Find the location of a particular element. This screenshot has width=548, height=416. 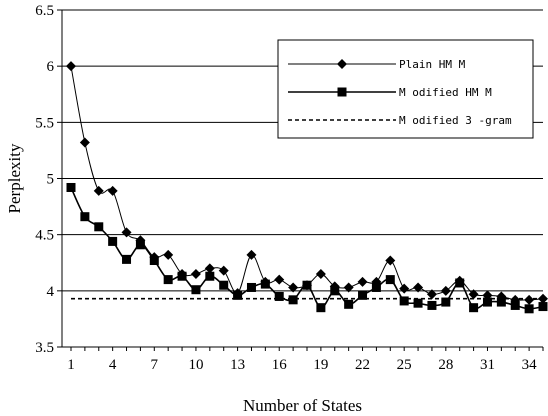

y-tick-label: 4.5 is located at coordinates (44, 236).